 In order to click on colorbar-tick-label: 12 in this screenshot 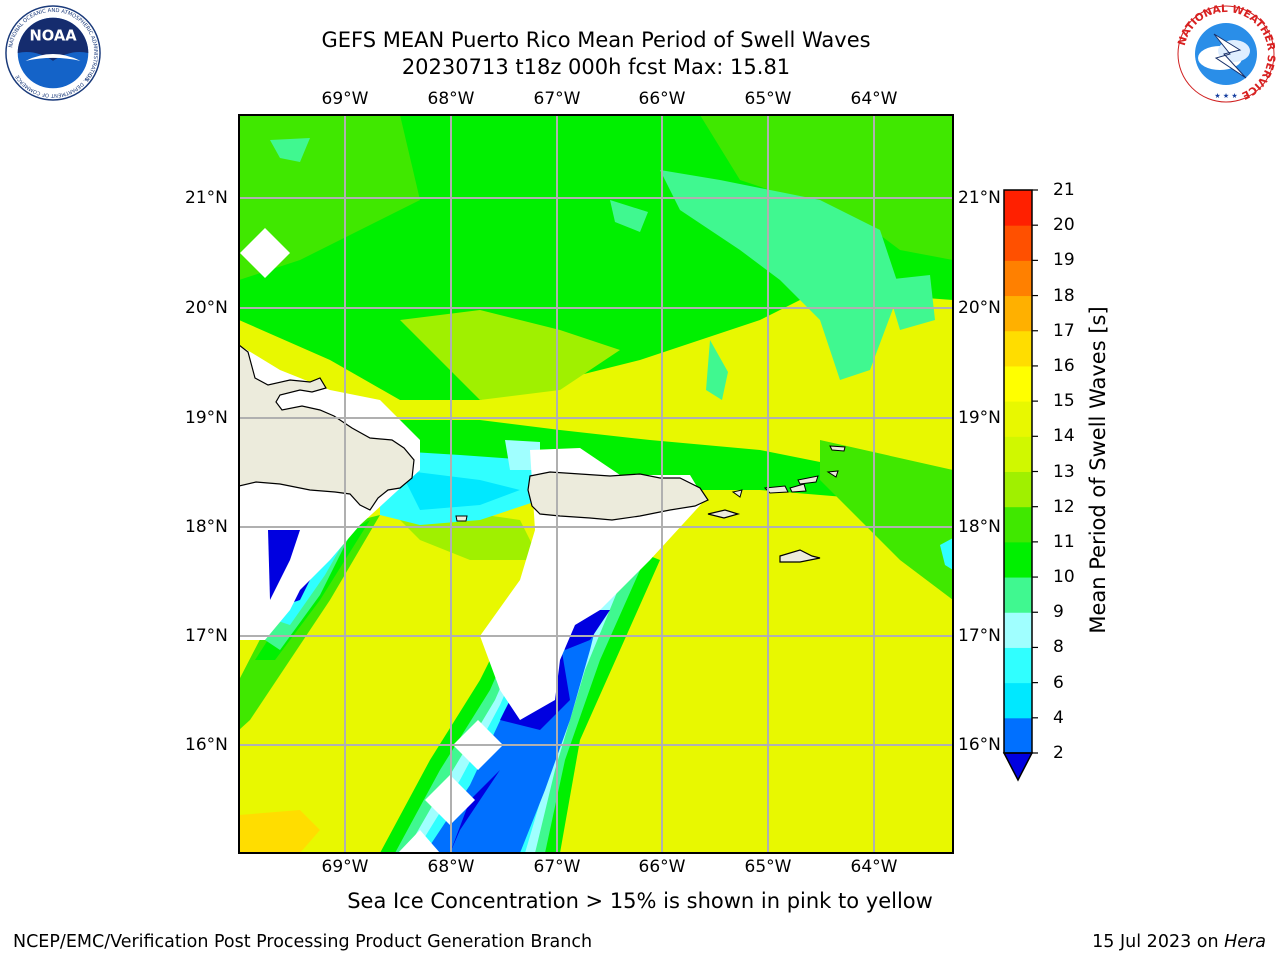, I will do `click(1064, 506)`.